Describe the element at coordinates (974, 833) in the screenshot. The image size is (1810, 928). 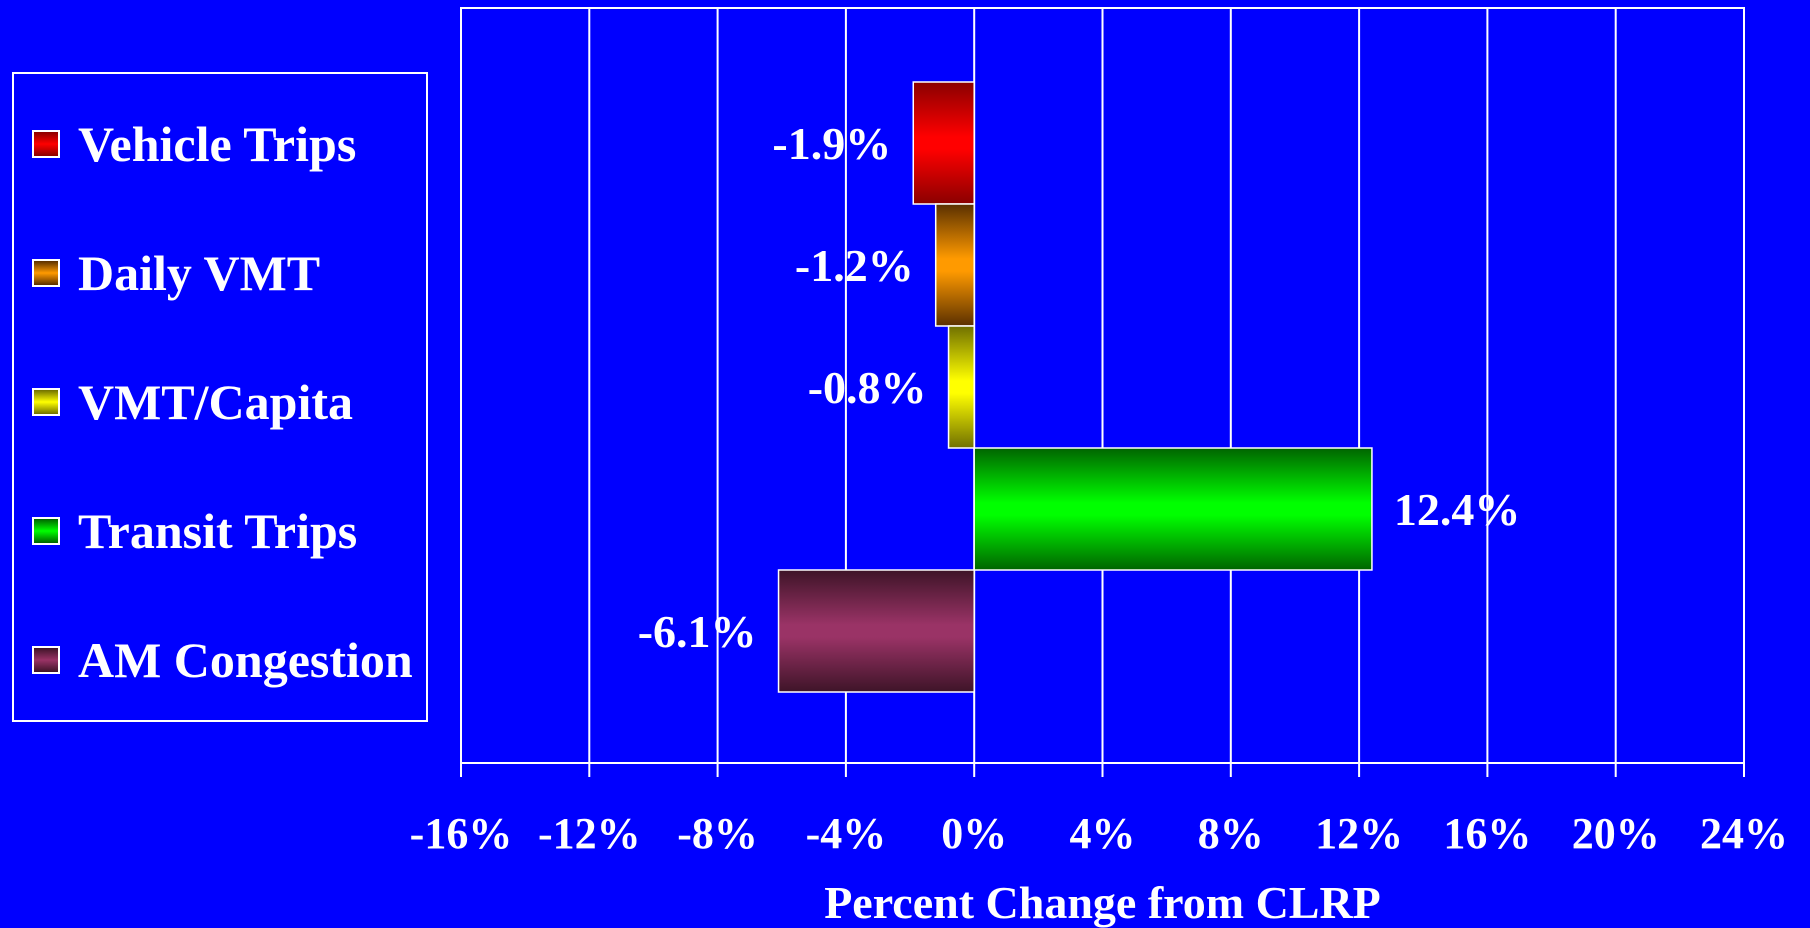
I see `x-tick-label: 0%` at that location.